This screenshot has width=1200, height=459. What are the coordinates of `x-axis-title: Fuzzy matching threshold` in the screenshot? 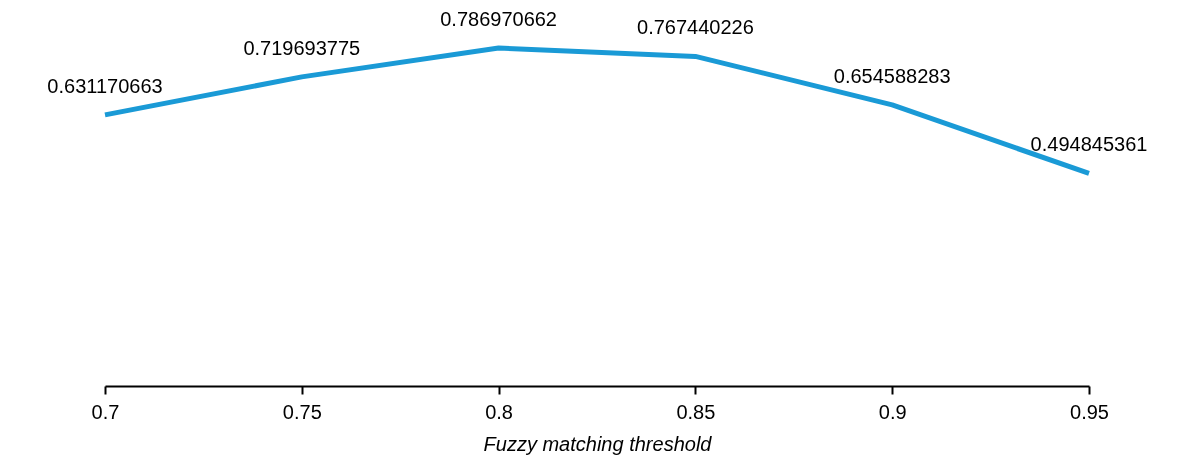 It's located at (598, 443).